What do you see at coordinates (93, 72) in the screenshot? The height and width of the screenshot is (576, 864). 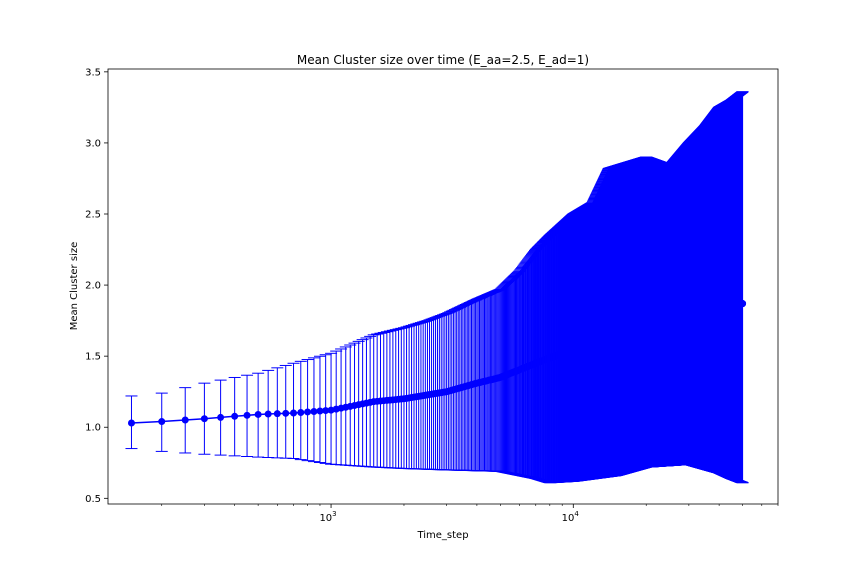 I see `y-tick-label: 3.5` at bounding box center [93, 72].